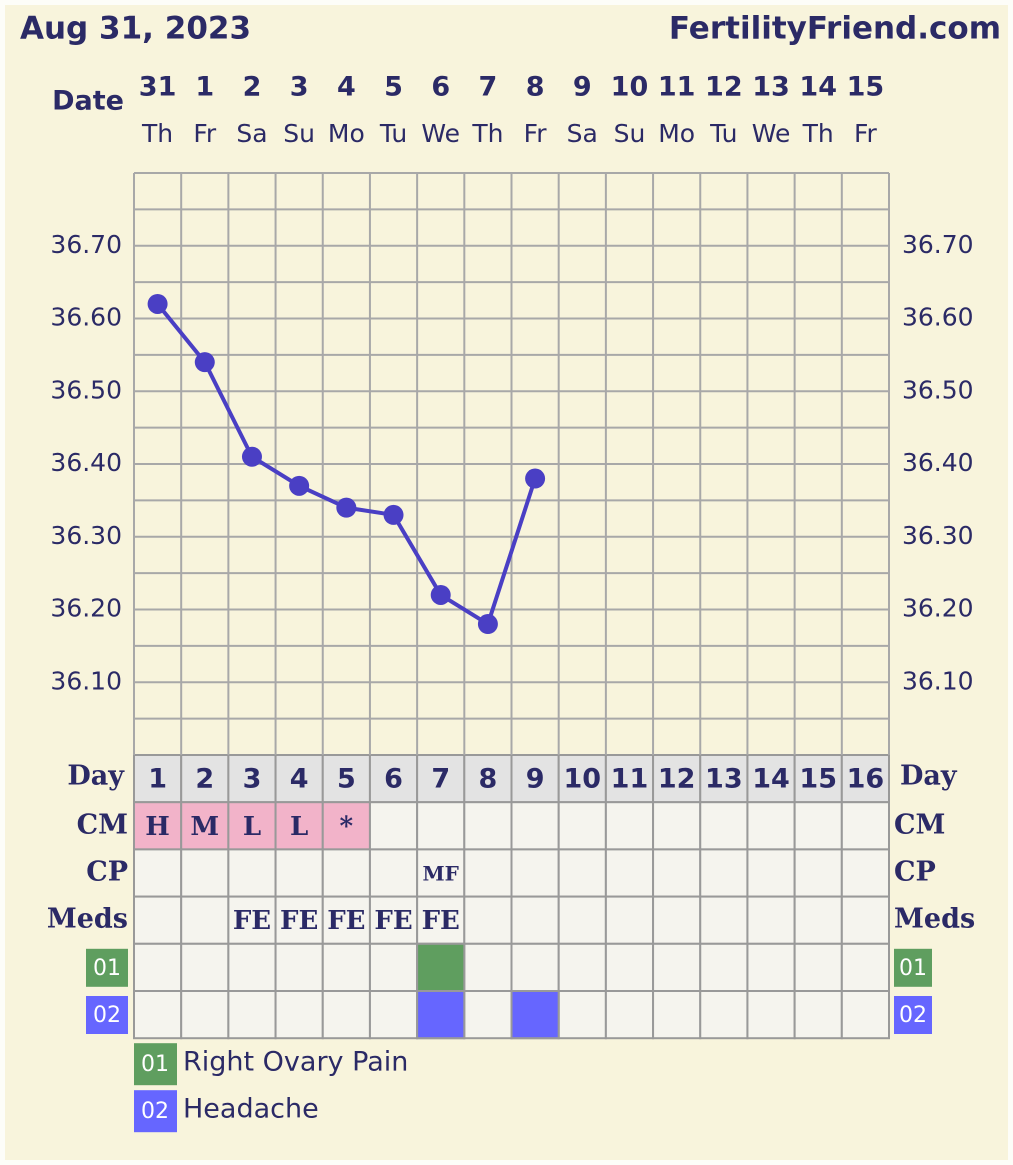  I want to click on legend-swatch, so click(155, 1111).